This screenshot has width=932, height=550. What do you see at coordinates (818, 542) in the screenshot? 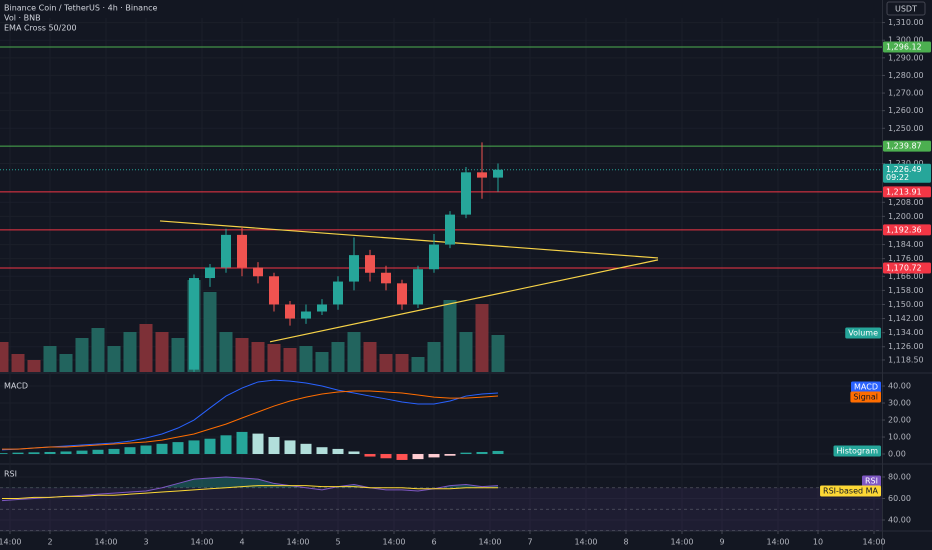
I see `x-tick-label: 10` at bounding box center [818, 542].